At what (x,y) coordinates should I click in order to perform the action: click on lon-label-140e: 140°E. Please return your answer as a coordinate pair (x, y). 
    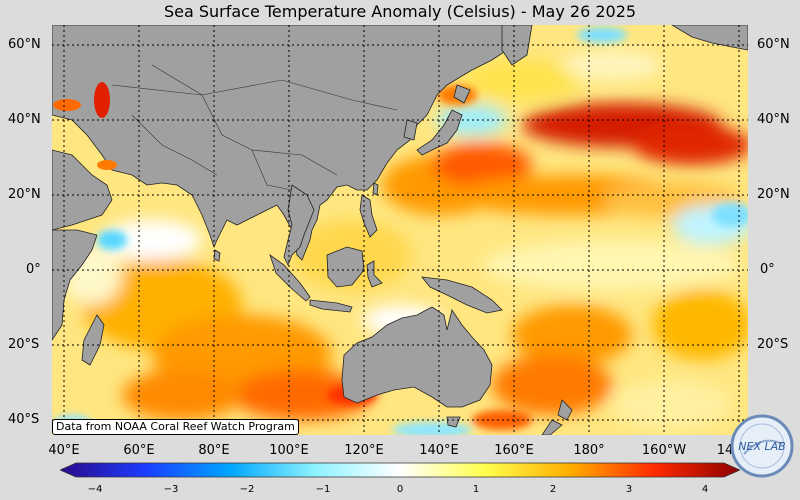
    Looking at the image, I should click on (439, 450).